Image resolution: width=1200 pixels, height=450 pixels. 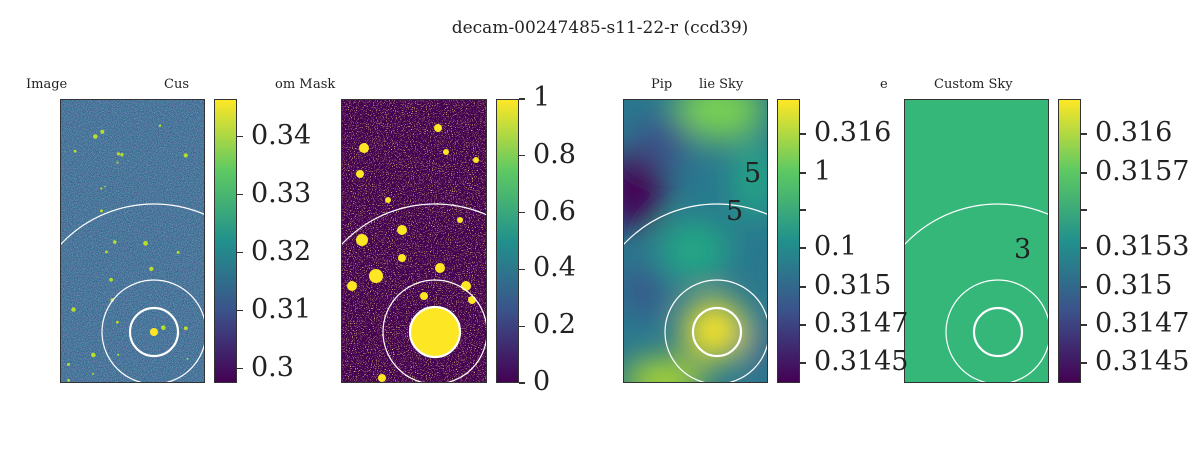 I want to click on pipeline-sky-colorbar-tick-label-3: 0.315, so click(x=853, y=285).